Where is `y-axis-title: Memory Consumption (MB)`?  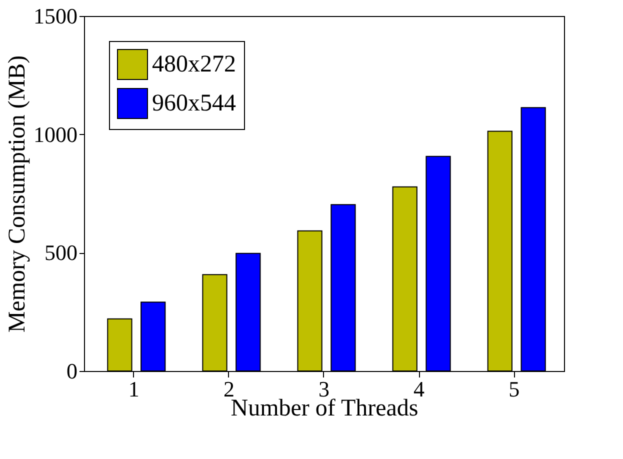
y-axis-title: Memory Consumption (MB) is located at coordinates (17, 194).